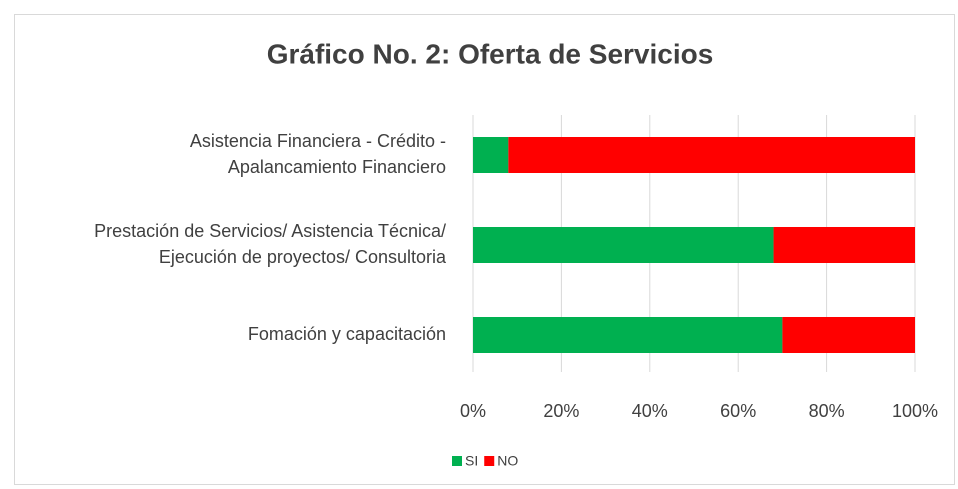 The height and width of the screenshot is (489, 958). Describe the element at coordinates (490, 53) in the screenshot. I see `chart-title: Gráfico No. 2: Oferta de Servicios` at that location.